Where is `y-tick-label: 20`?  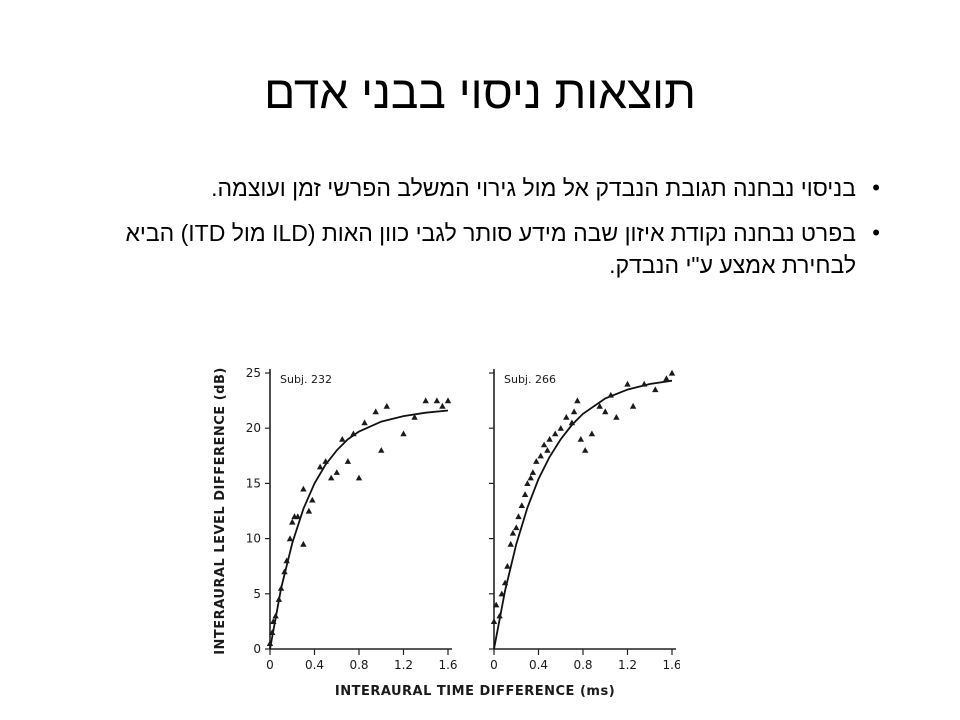
y-tick-label: 20 is located at coordinates (253, 428).